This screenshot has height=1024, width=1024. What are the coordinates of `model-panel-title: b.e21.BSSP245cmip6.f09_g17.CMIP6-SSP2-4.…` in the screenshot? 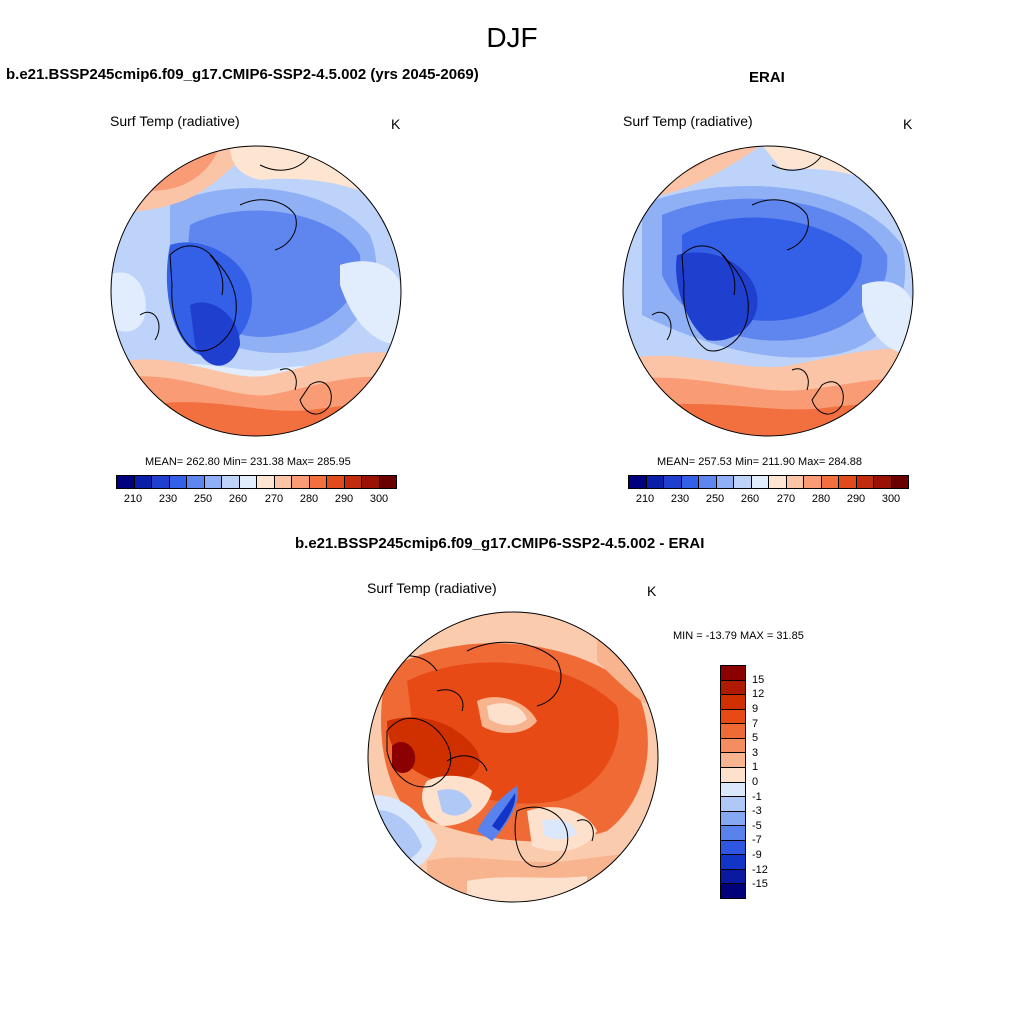 It's located at (242, 74).